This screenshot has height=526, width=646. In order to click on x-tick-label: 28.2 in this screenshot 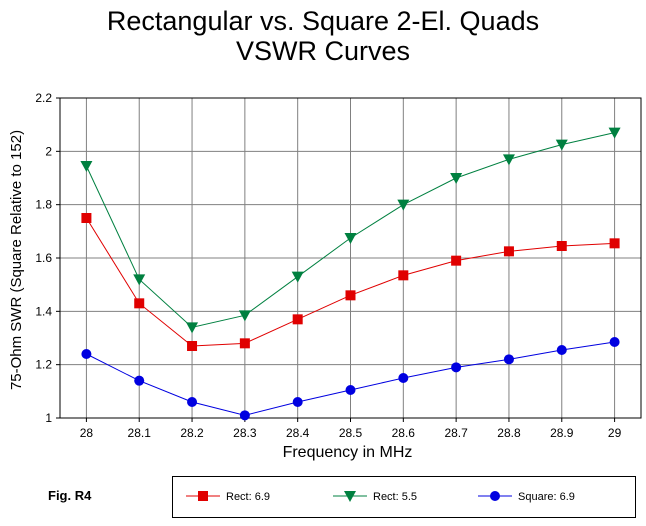, I will do `click(192, 433)`.